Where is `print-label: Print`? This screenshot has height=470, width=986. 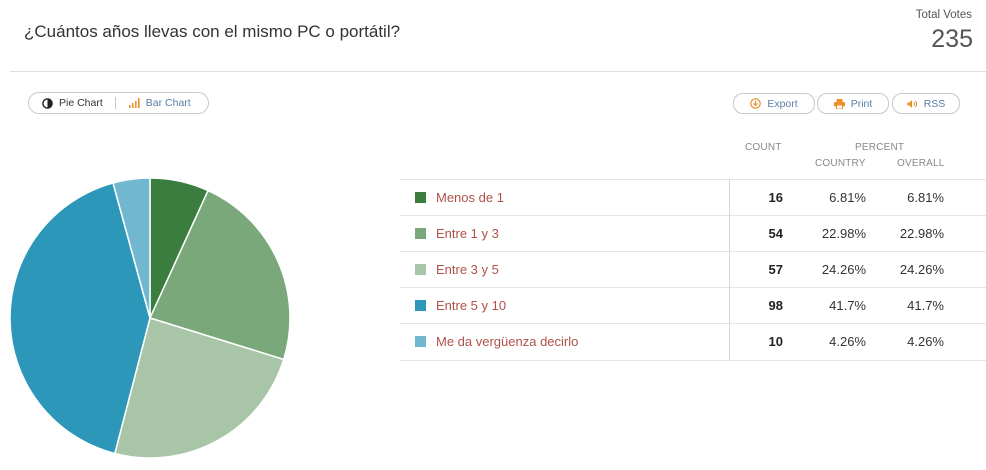
print-label: Print is located at coordinates (861, 103).